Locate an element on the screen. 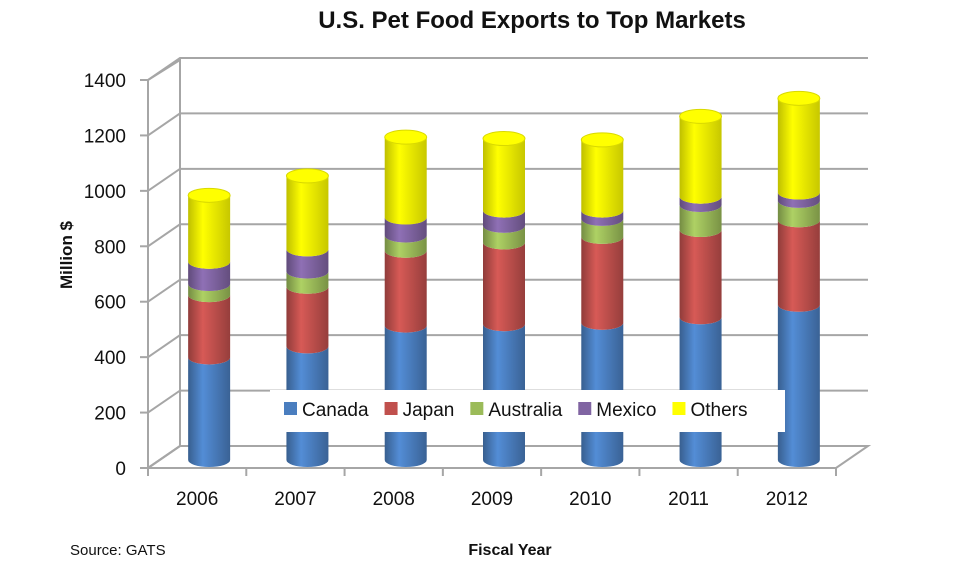  x-tick-label: 2010 is located at coordinates (590, 499).